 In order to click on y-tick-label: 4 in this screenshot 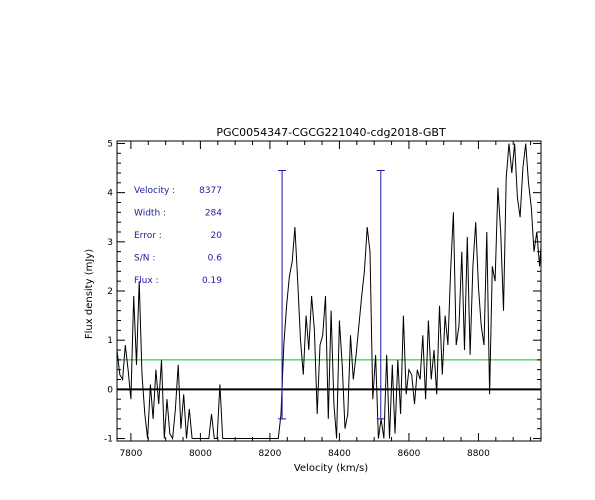, I will do `click(110, 194)`.